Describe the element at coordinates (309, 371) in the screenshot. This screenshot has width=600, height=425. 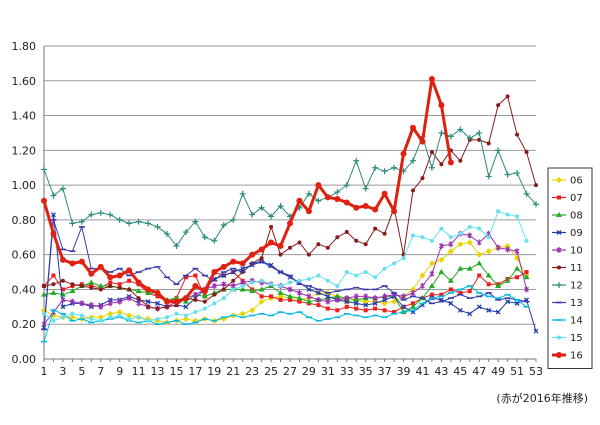
I see `x-tick-label: 29` at that location.